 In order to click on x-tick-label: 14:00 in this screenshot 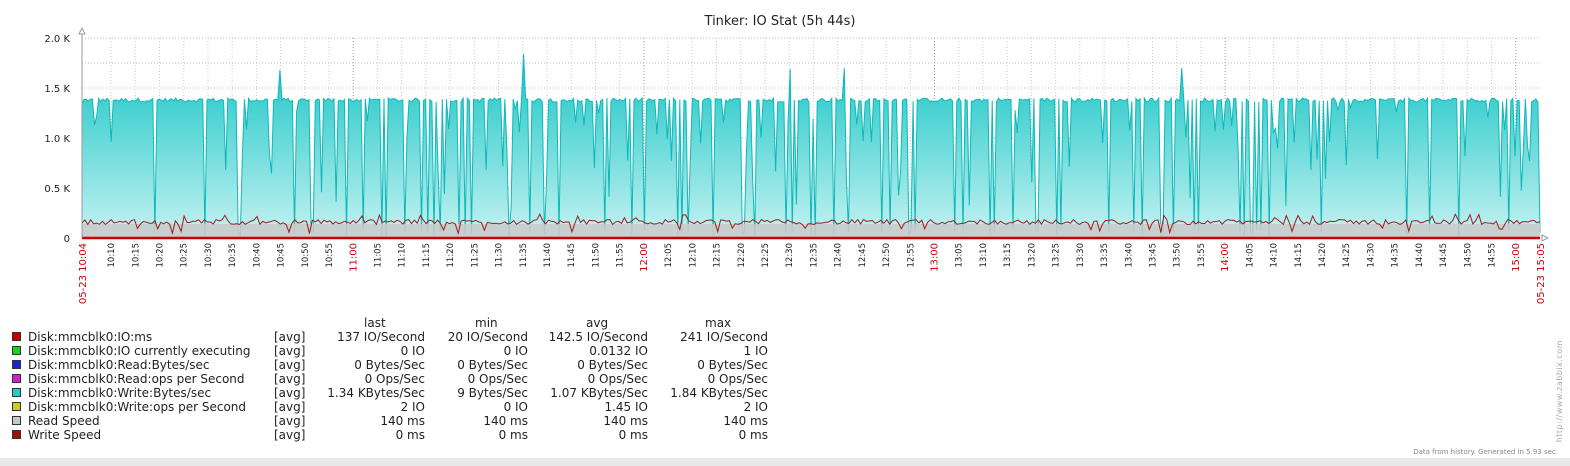, I will do `click(1225, 257)`.